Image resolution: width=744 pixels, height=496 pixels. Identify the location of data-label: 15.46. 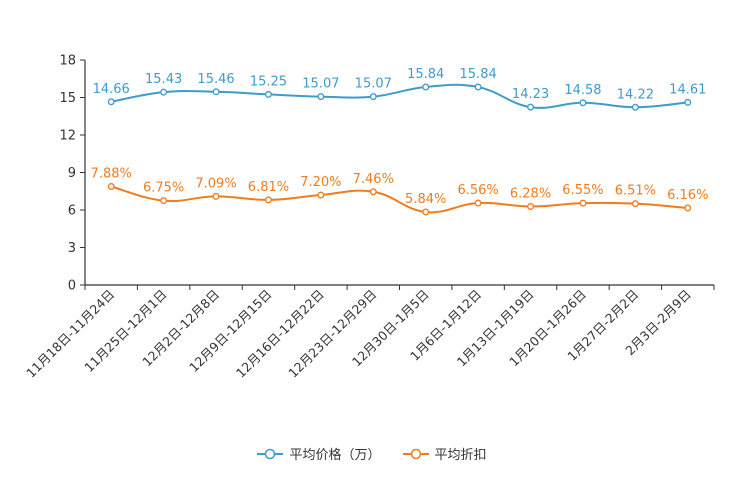
(215, 79).